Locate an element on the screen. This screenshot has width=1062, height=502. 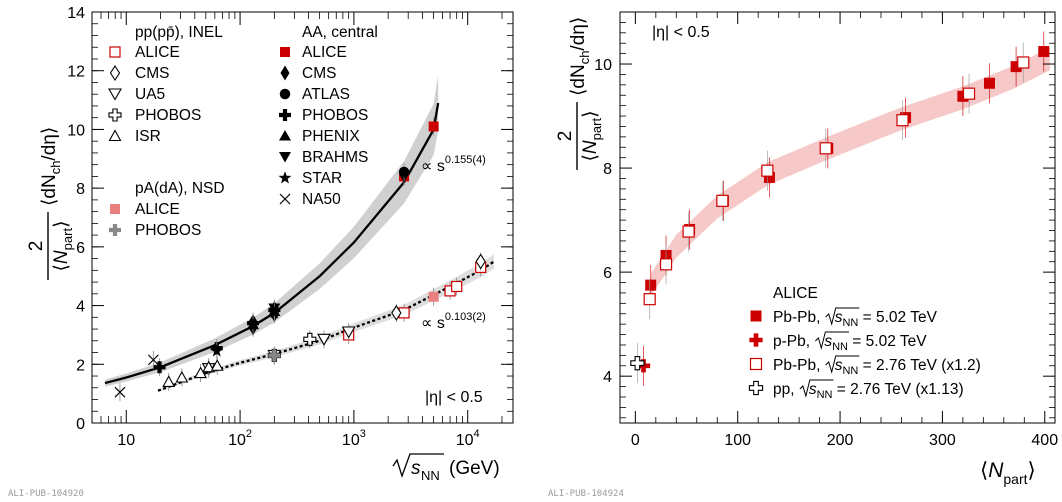
y-label-numerator: 2 is located at coordinates (36, 246).